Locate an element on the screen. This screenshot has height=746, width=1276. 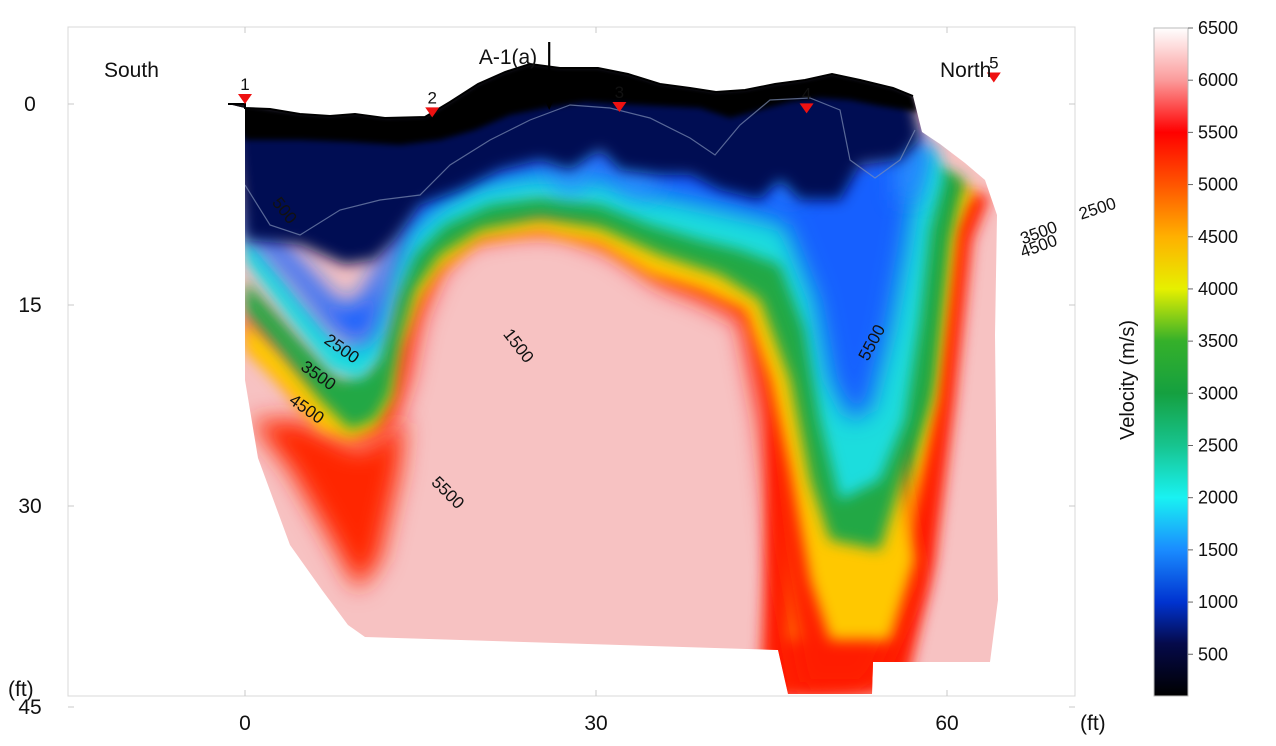
colorbar-tick-label: 3000 is located at coordinates (1218, 393).